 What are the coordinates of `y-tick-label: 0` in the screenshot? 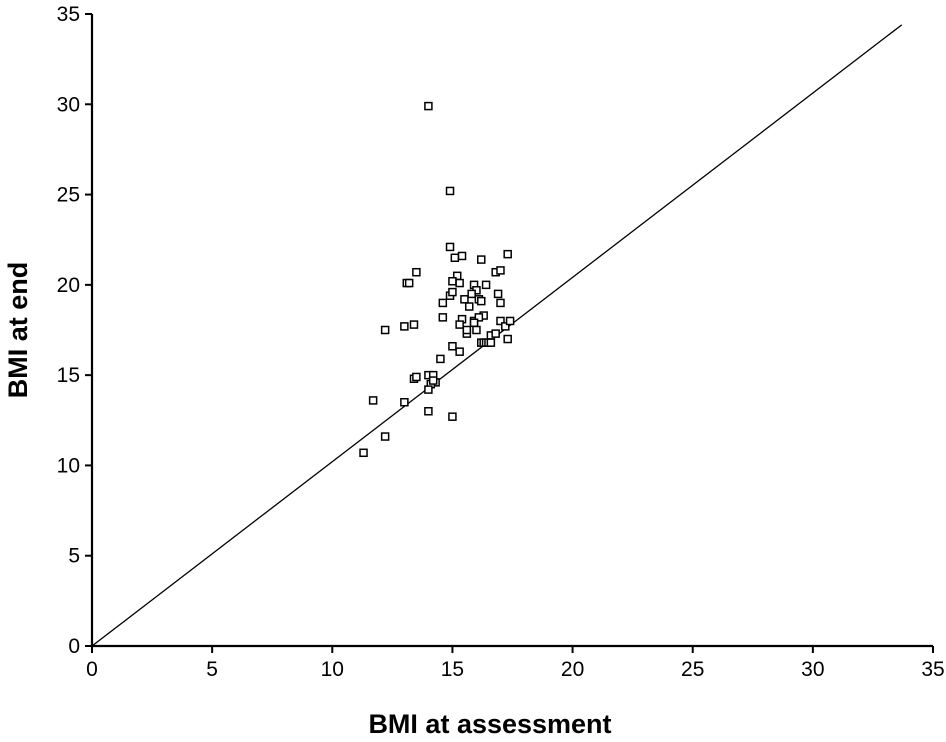 It's located at (74, 646).